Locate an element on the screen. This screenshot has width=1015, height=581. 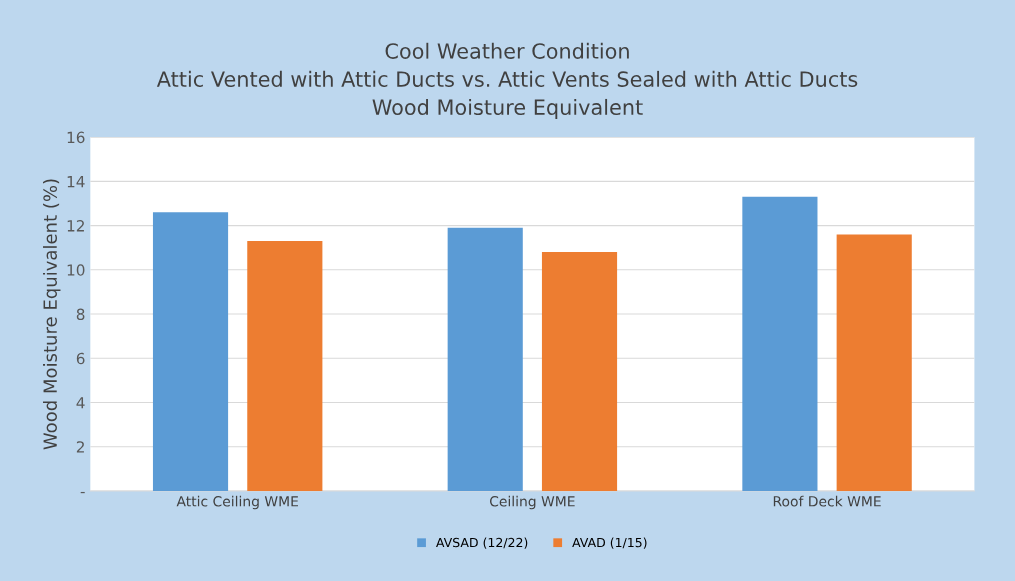
y-tick-label: 6 is located at coordinates (80, 358).